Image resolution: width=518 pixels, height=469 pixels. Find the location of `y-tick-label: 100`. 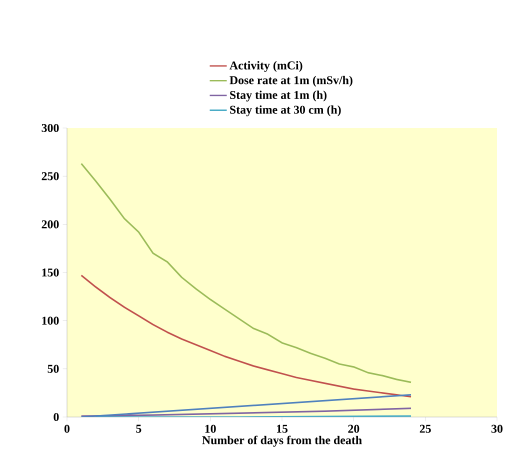

y-tick-label: 100 is located at coordinates (50, 320).